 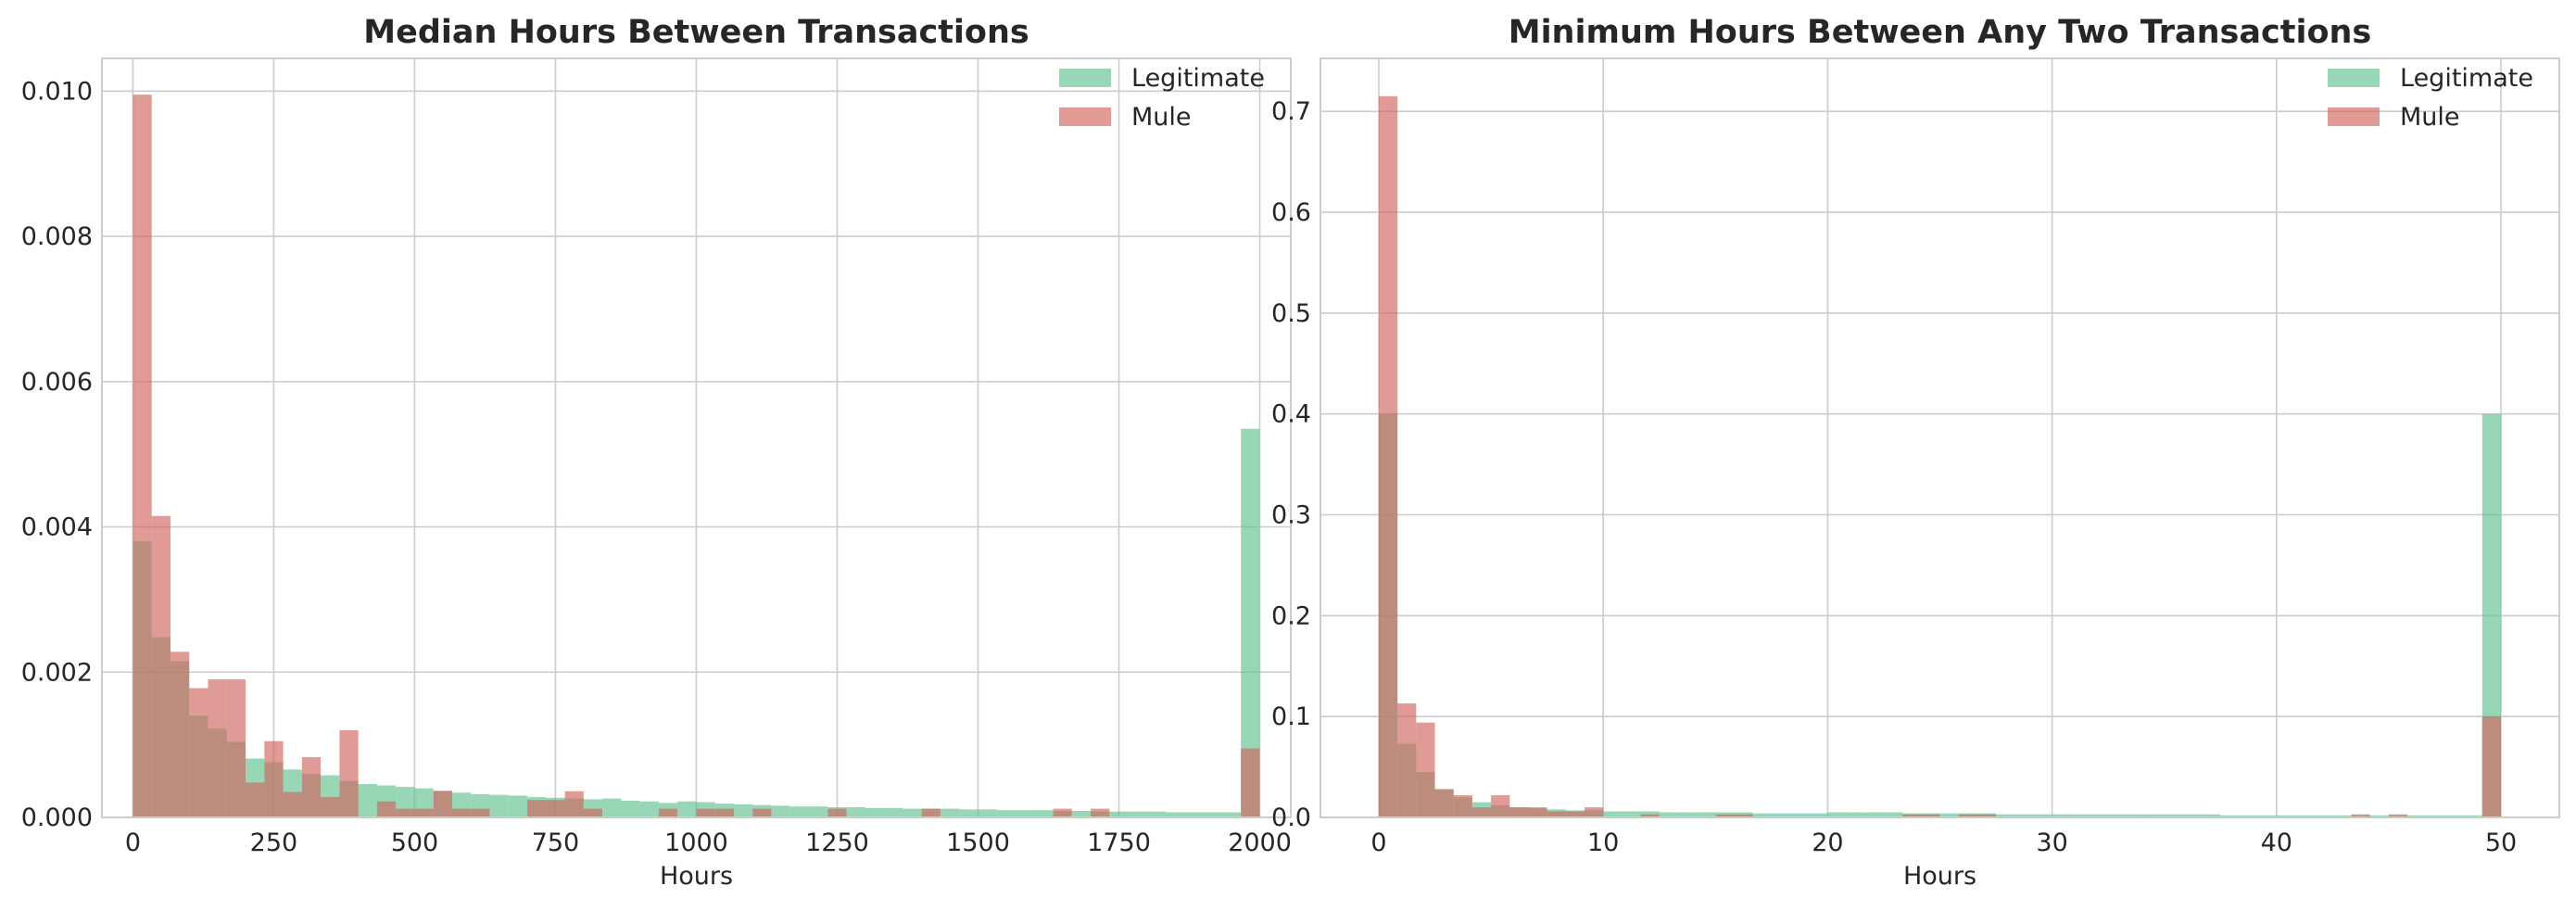 What do you see at coordinates (1119, 843) in the screenshot?
I see `x-tick-label: 1750` at bounding box center [1119, 843].